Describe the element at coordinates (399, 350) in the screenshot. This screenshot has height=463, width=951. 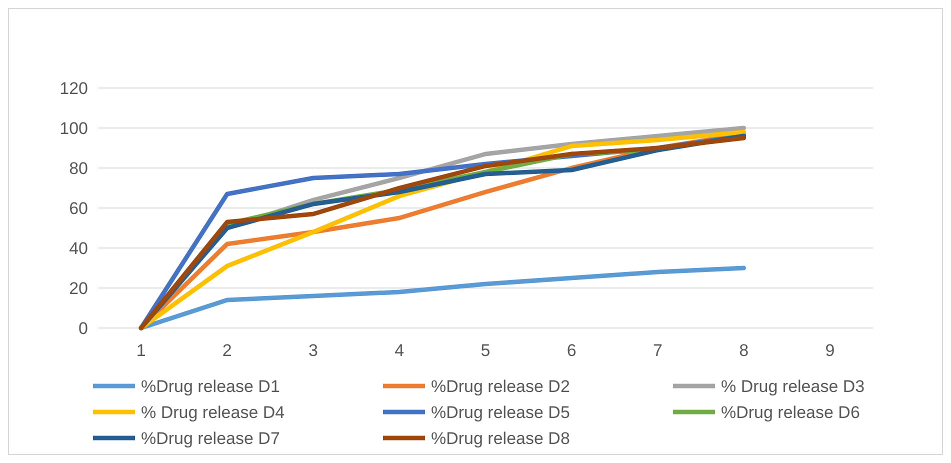
I see `x-tick-label: 4` at that location.